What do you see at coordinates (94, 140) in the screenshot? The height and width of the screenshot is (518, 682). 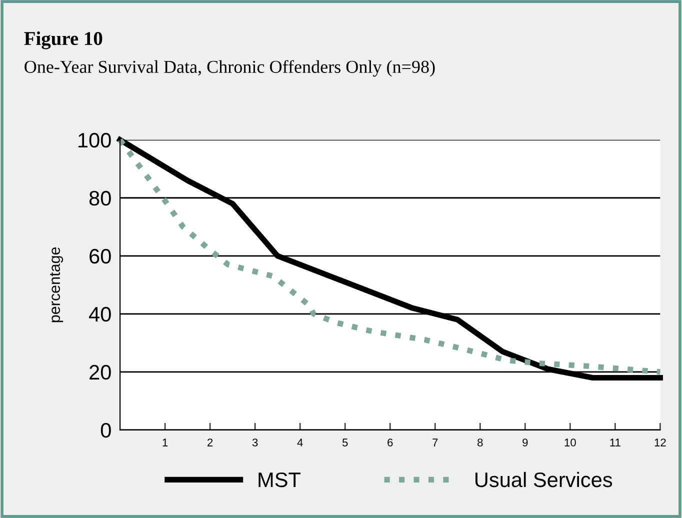 I see `y-tick-label: 100` at bounding box center [94, 140].